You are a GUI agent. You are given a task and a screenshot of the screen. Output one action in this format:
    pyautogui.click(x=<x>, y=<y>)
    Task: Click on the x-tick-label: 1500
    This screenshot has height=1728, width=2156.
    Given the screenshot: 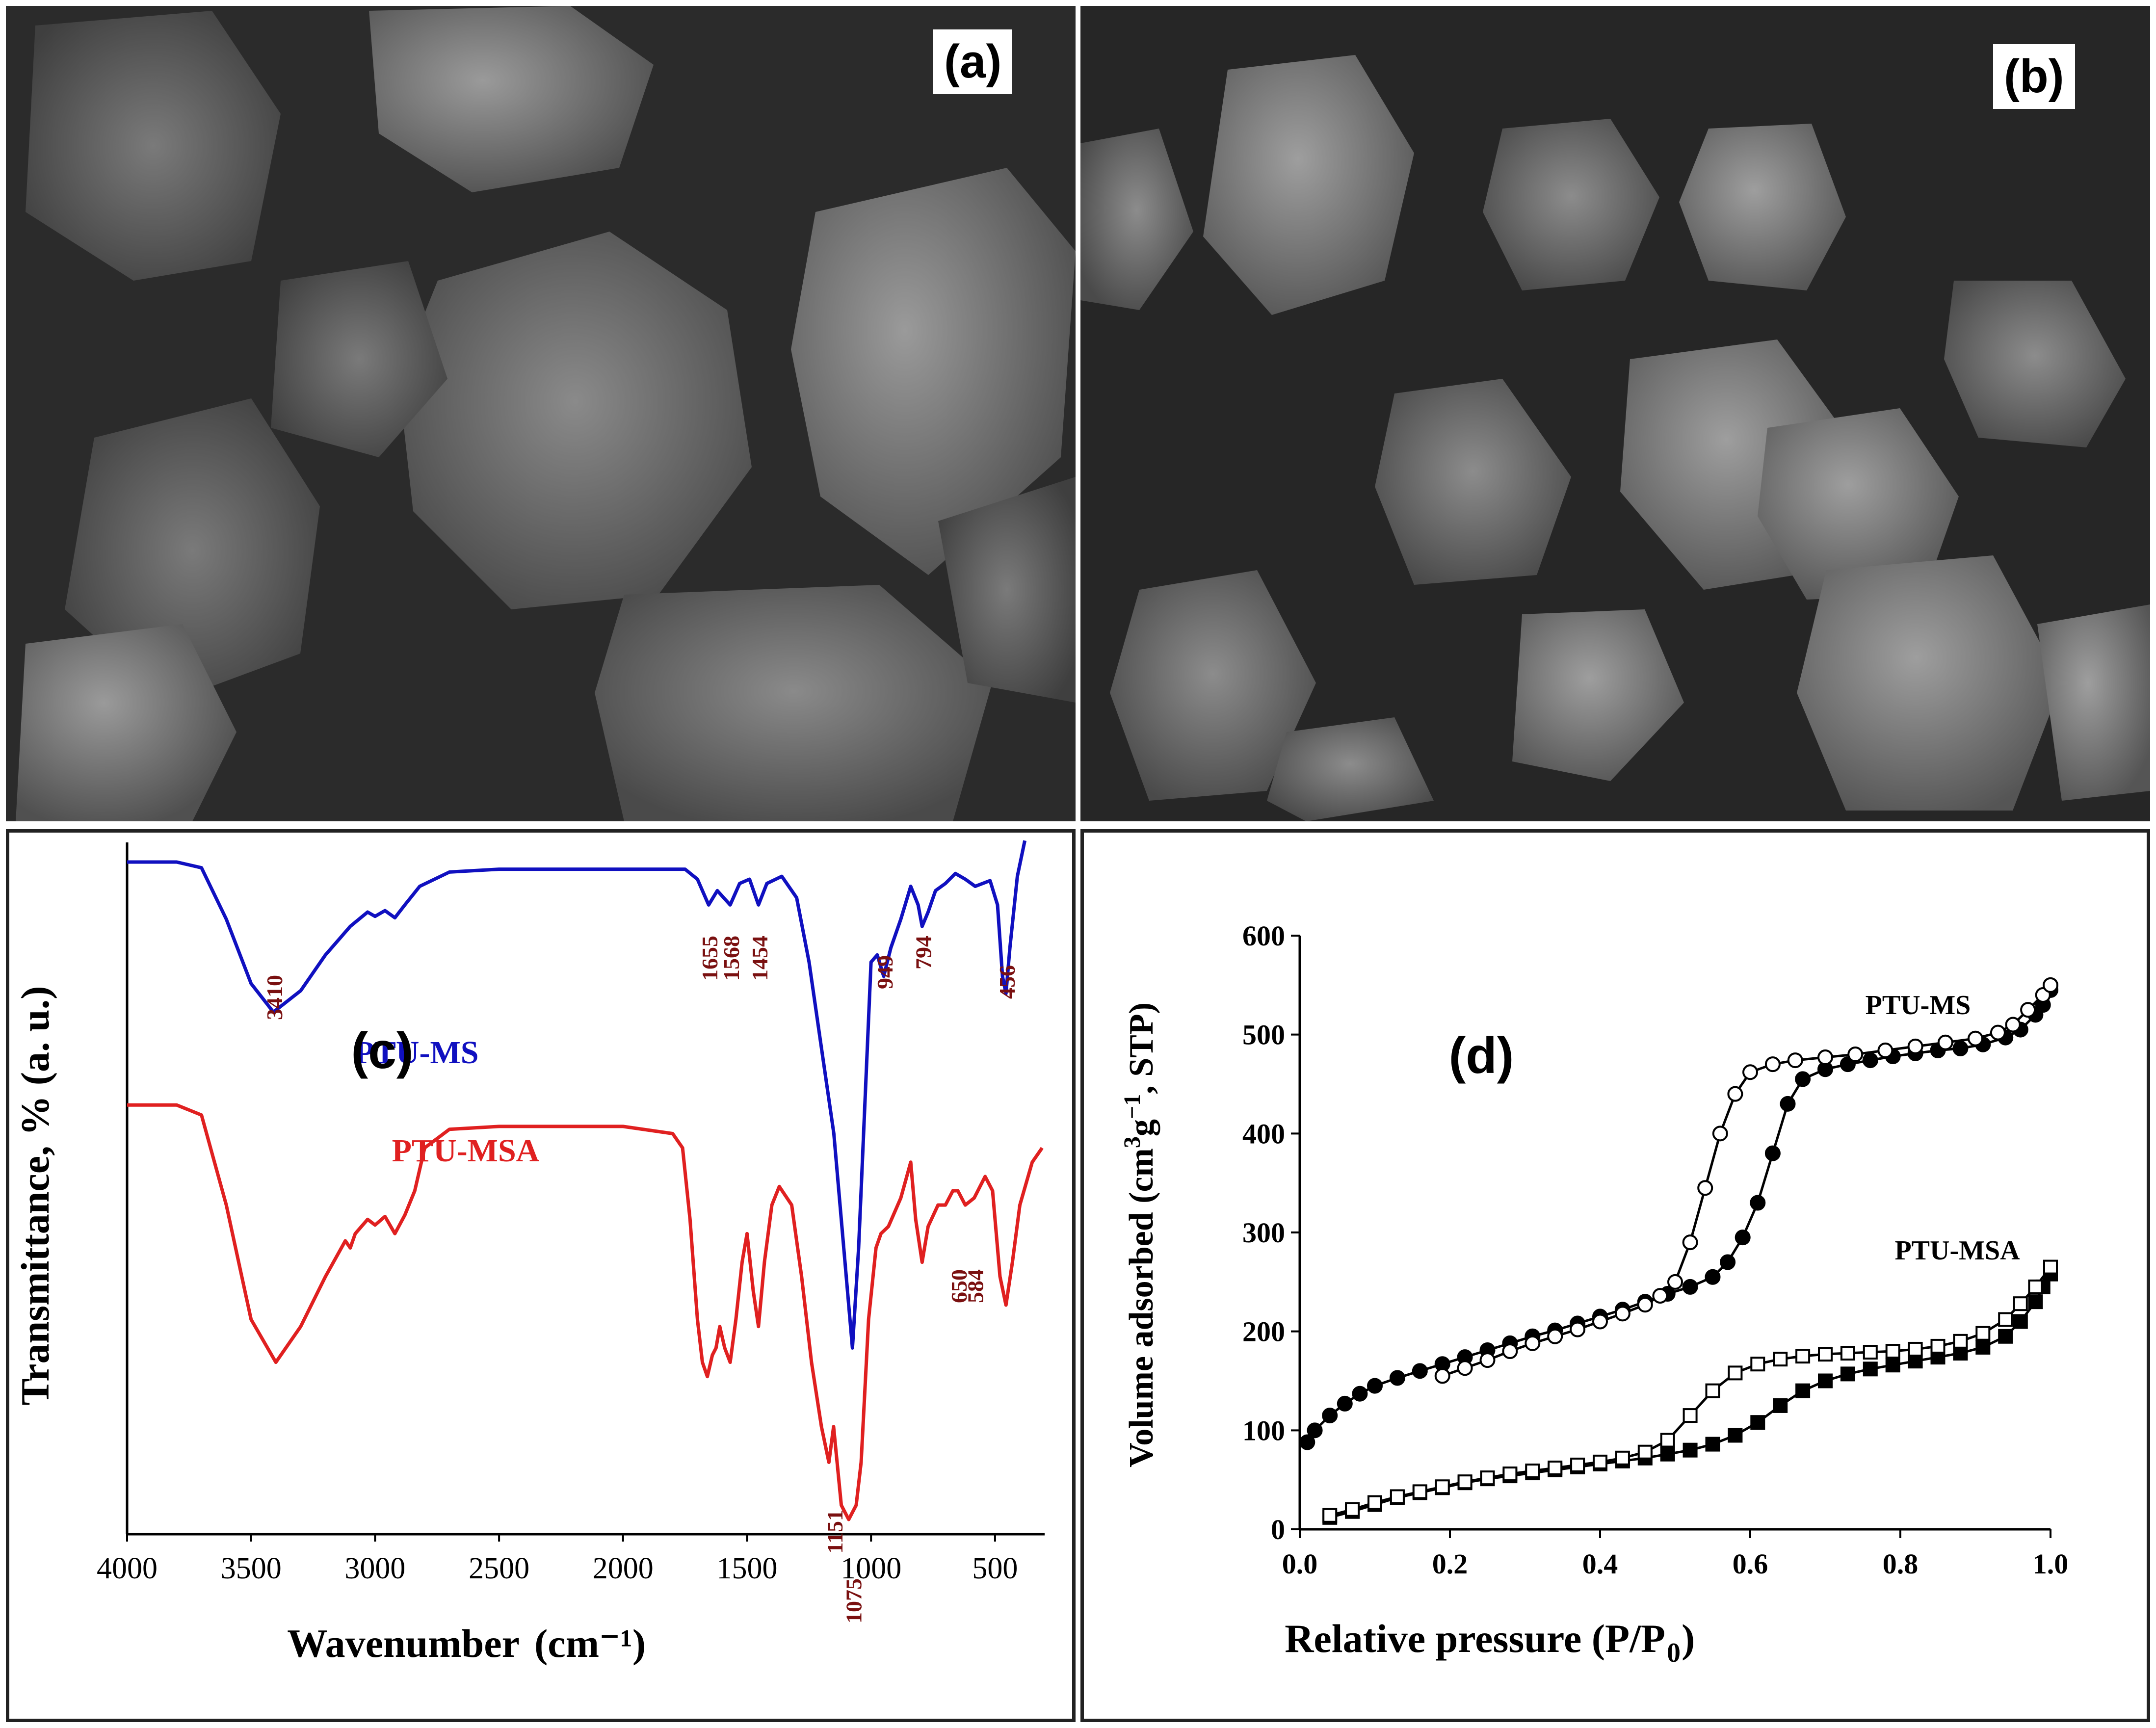 What is the action you would take?
    pyautogui.click(x=747, y=1568)
    